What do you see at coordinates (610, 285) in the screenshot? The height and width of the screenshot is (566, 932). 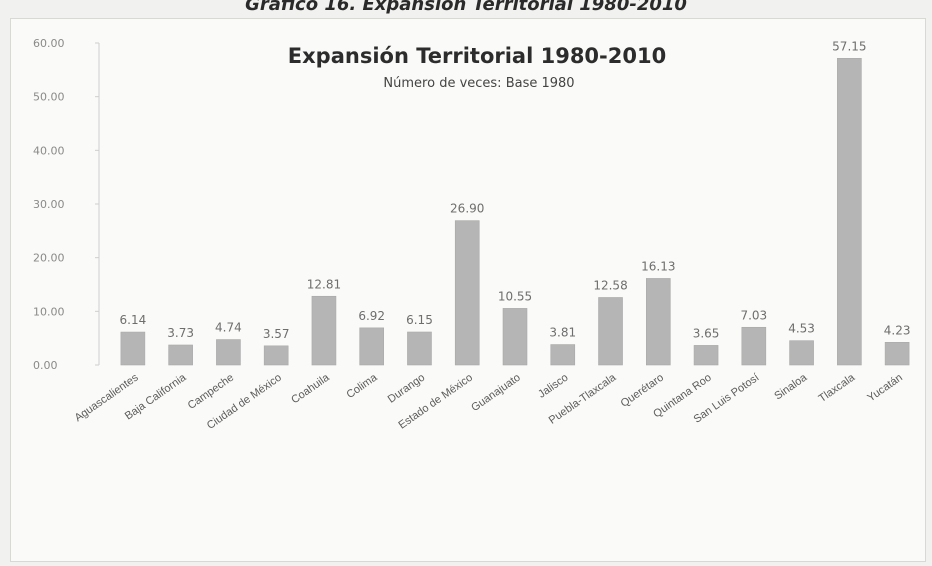 I see `data-label: 12.58` at bounding box center [610, 285].